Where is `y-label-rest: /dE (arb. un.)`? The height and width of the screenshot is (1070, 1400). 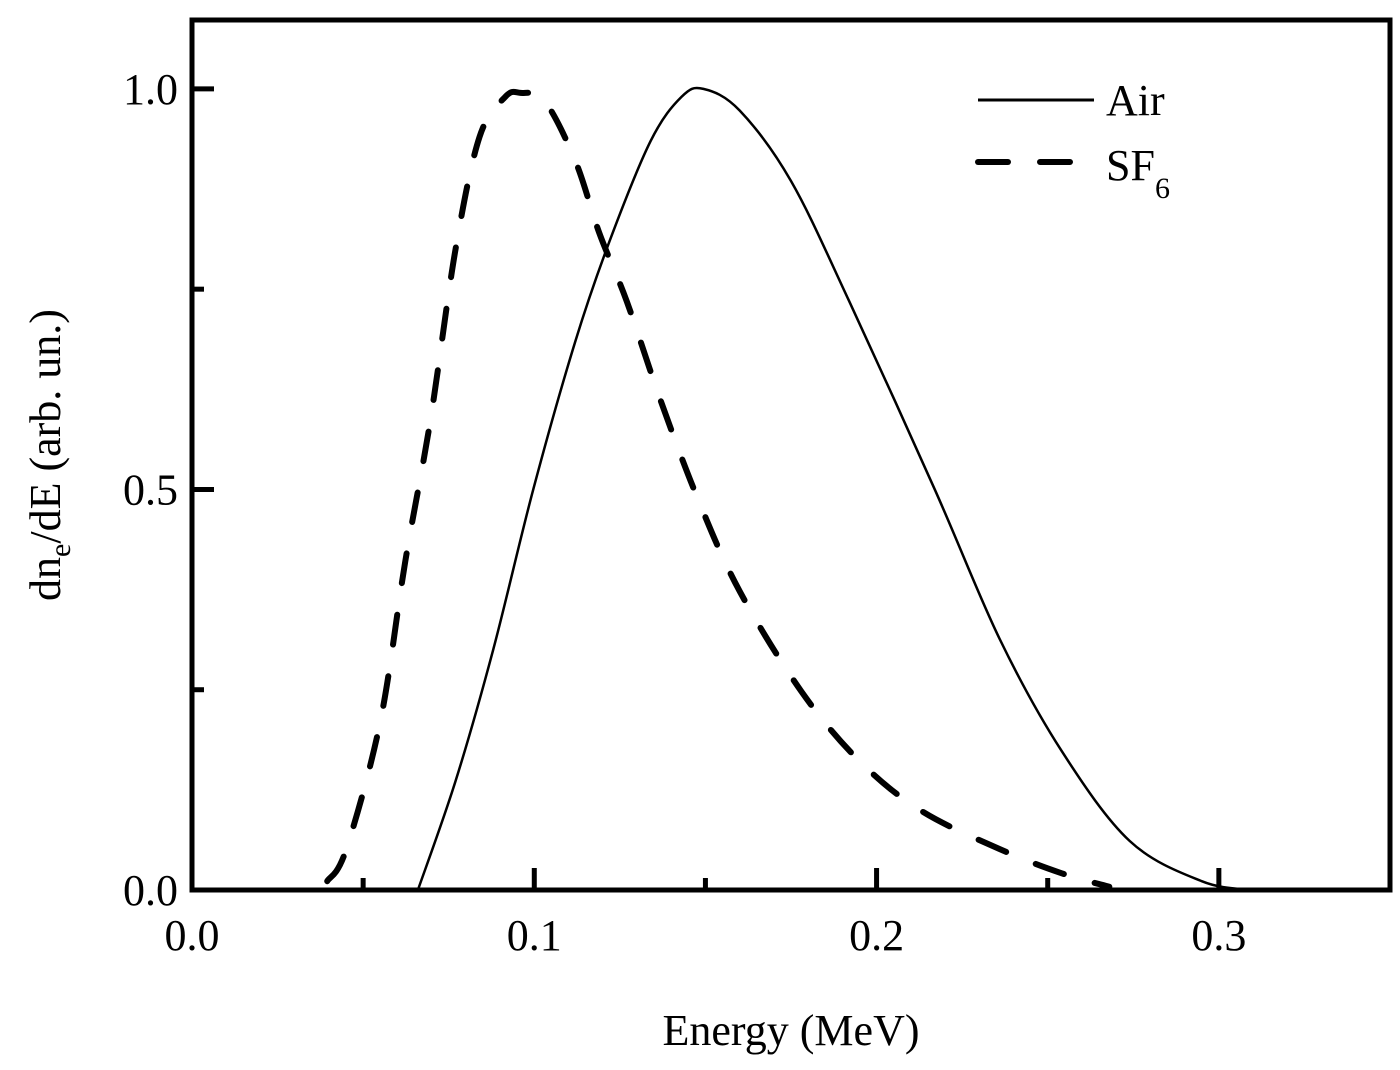
y-label-rest: /dE (arb. un.) is located at coordinates (45, 426).